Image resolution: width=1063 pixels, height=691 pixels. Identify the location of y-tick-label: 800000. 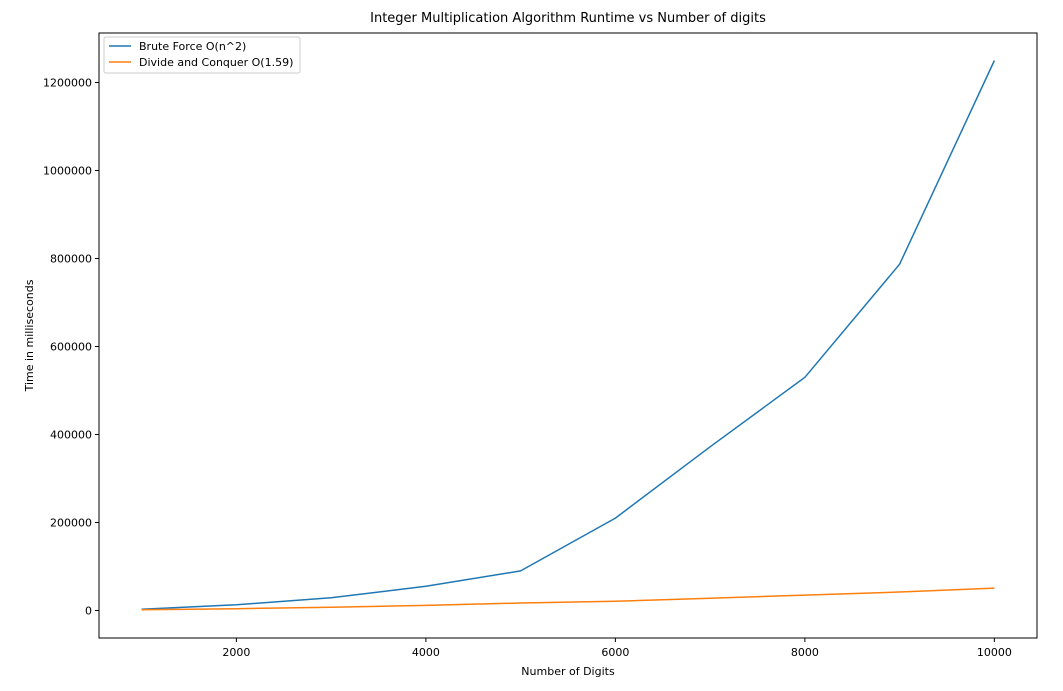
(71, 259).